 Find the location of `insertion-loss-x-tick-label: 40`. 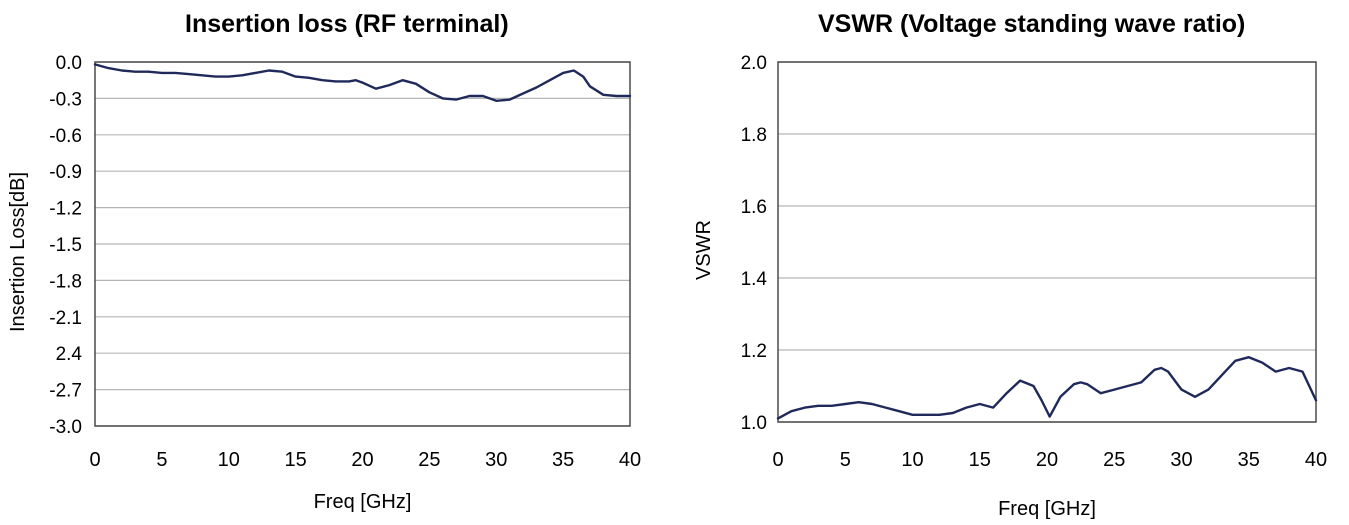

insertion-loss-x-tick-label: 40 is located at coordinates (630, 460).